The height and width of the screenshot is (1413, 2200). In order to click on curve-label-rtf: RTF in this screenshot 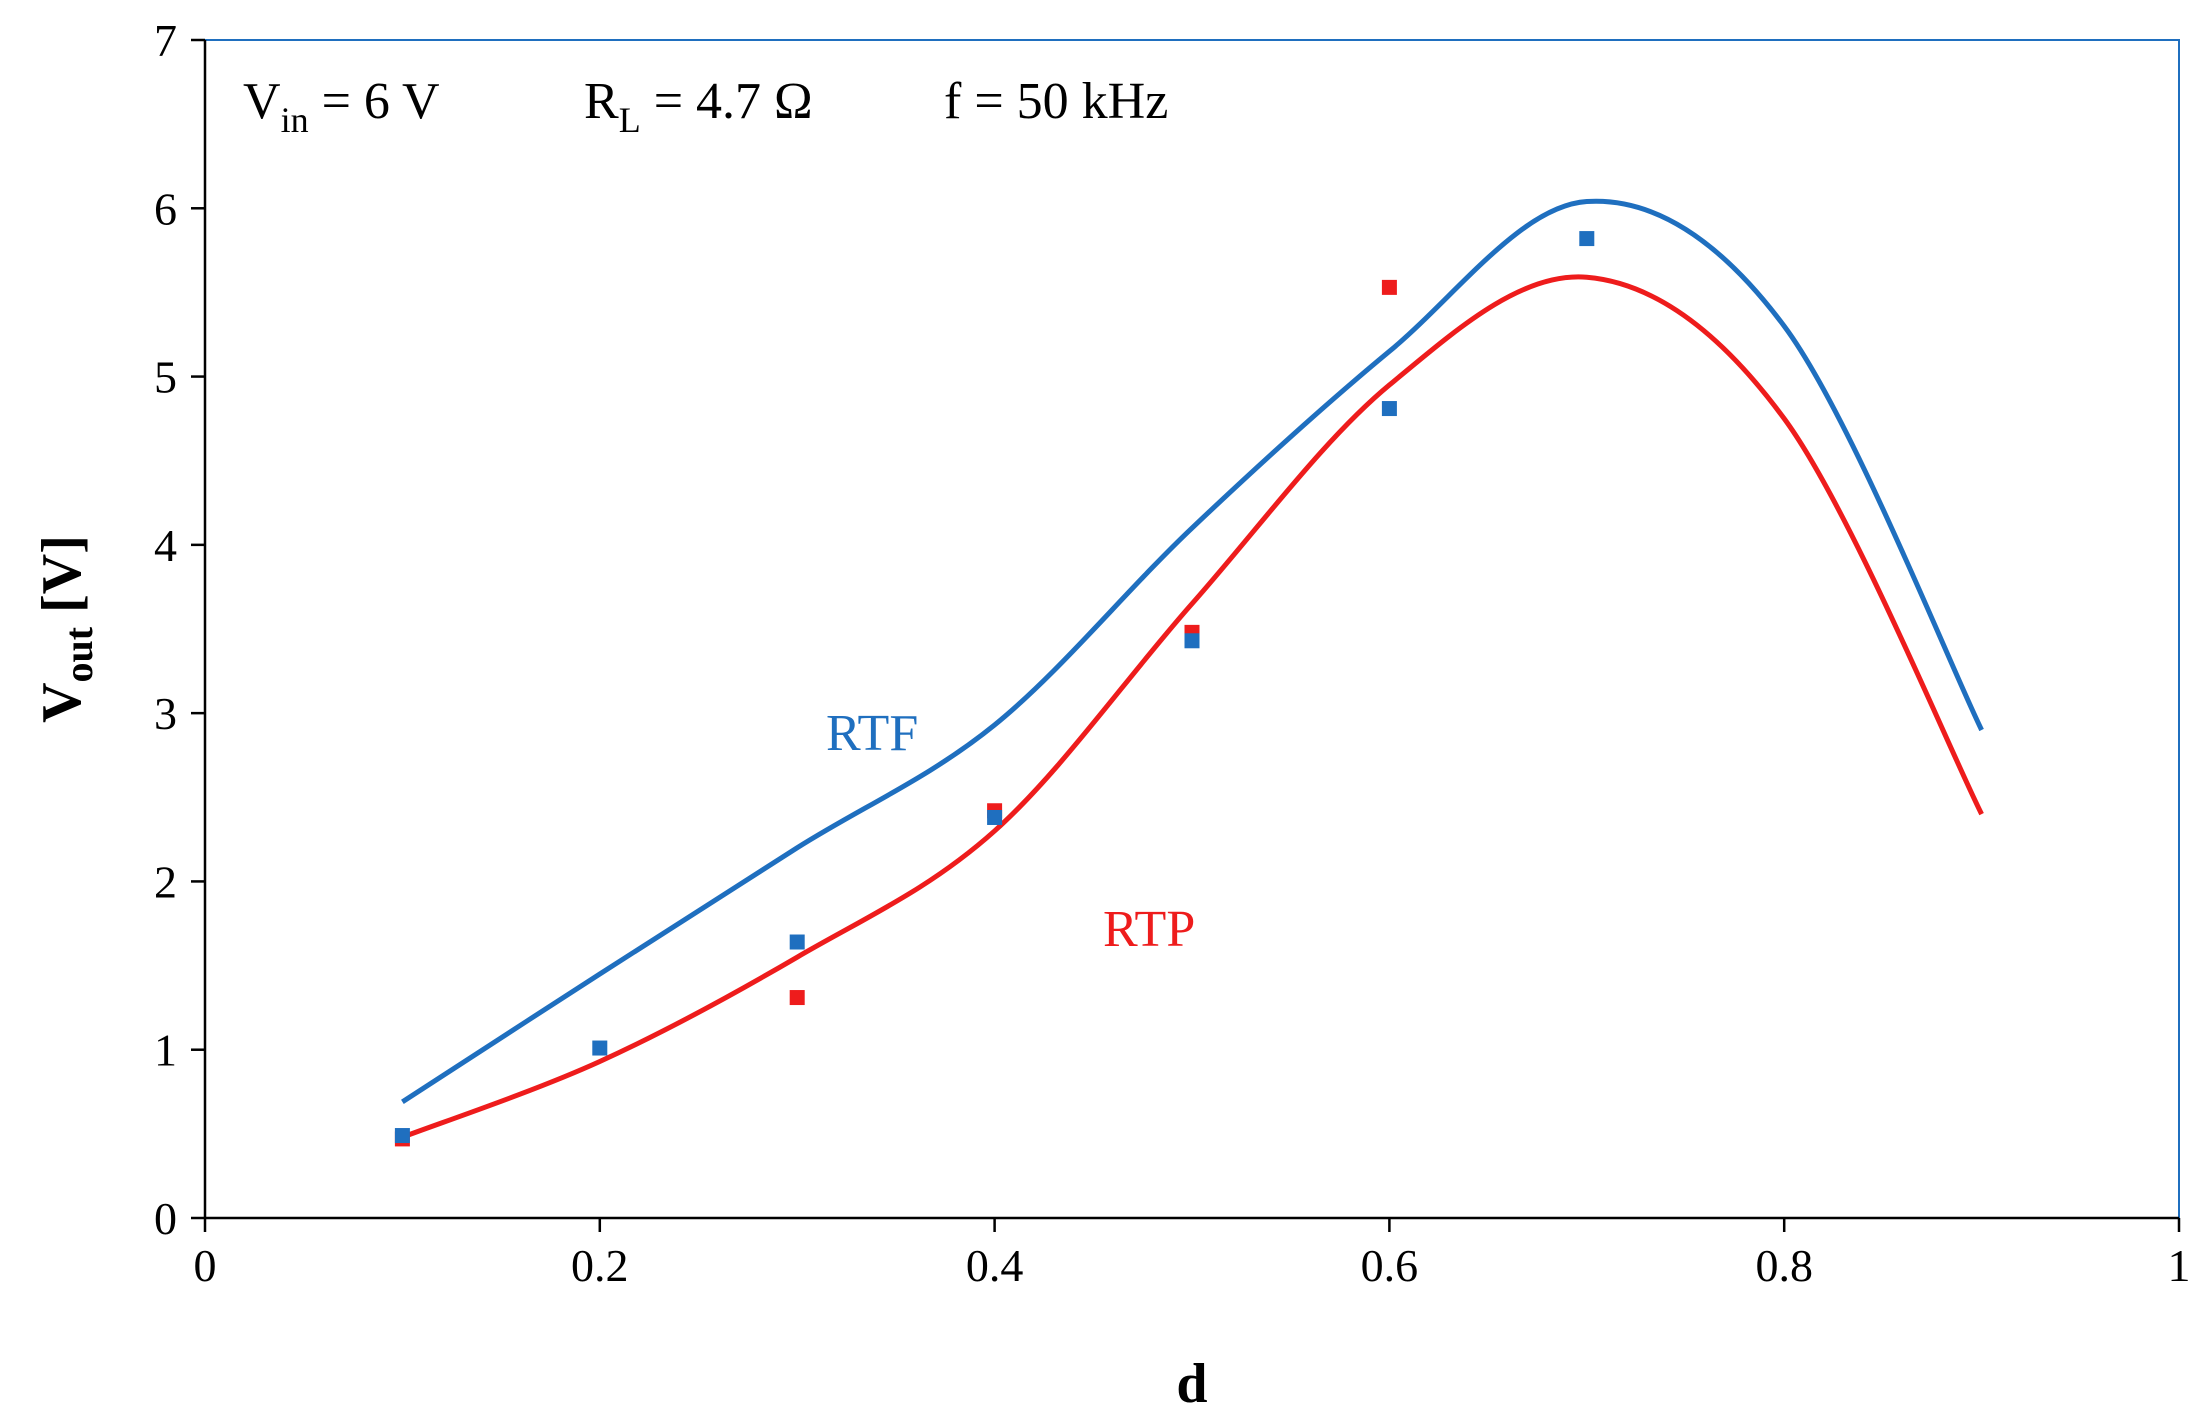, I will do `click(872, 733)`.